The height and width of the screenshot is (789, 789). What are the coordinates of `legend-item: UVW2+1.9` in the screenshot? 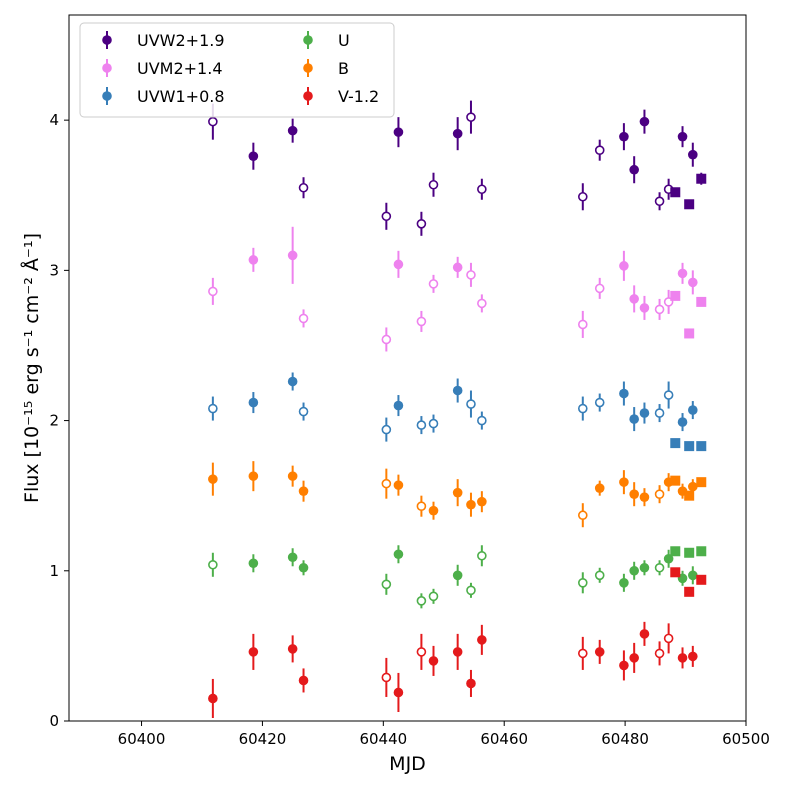 It's located at (163, 40).